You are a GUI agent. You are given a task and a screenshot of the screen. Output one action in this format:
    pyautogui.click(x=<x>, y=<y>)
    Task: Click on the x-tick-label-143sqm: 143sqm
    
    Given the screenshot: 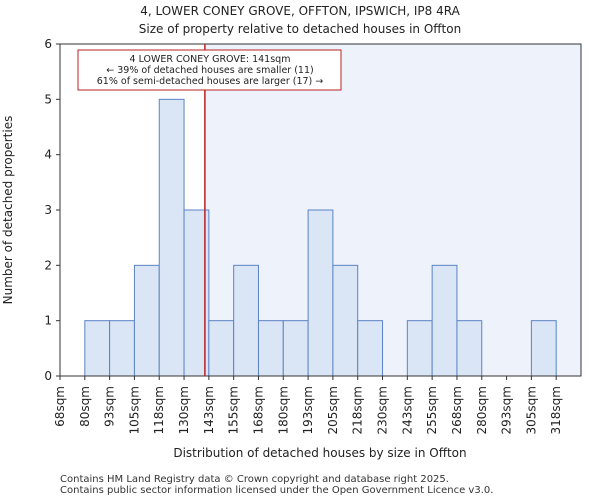 What is the action you would take?
    pyautogui.click(x=209, y=410)
    